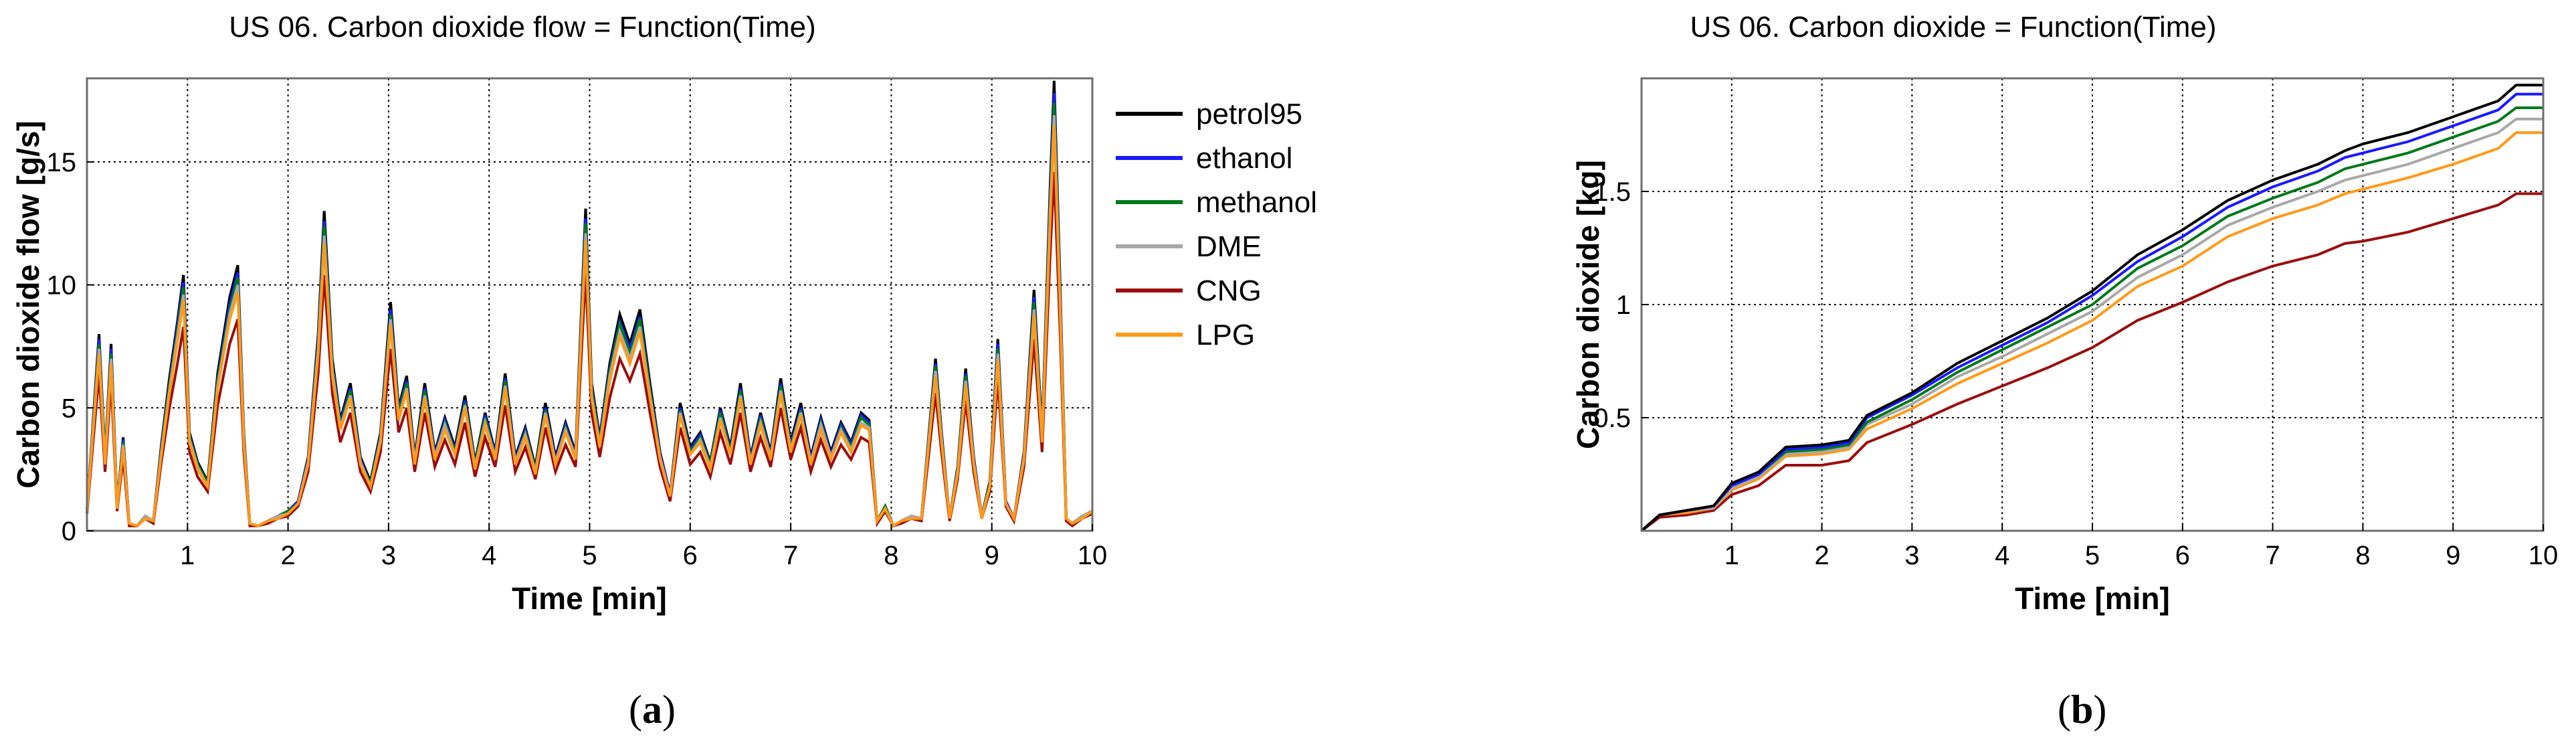 This screenshot has width=2576, height=745. Describe the element at coordinates (2064, 710) in the screenshot. I see `chart-b-caption-open: (` at that location.